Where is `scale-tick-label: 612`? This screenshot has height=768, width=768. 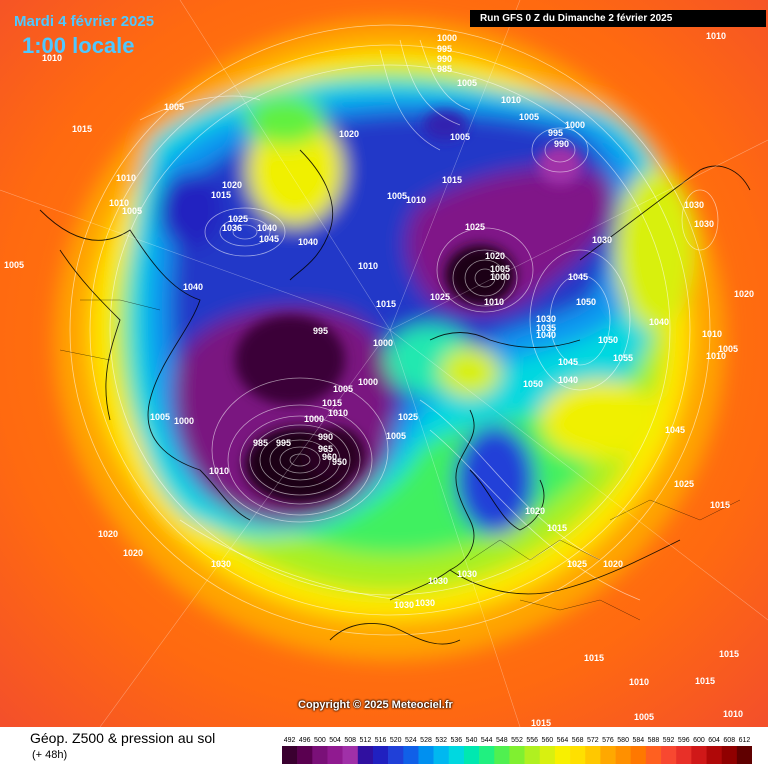 scale-tick-label: 612 is located at coordinates (745, 740).